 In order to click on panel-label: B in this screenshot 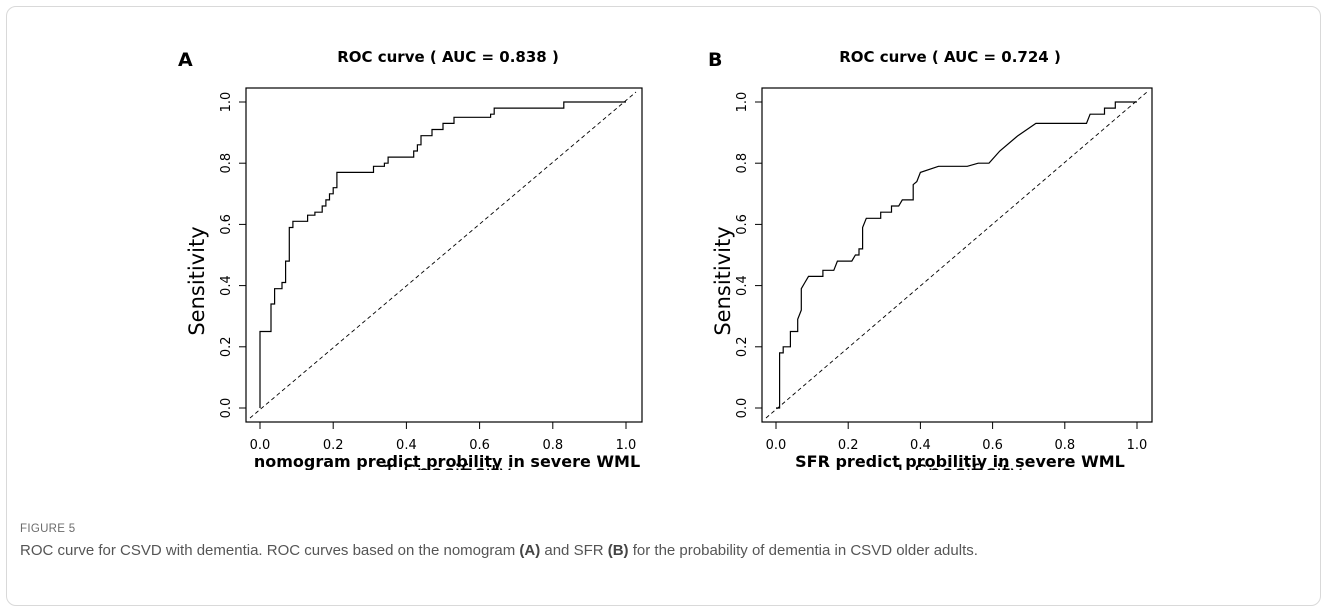, I will do `click(715, 60)`.